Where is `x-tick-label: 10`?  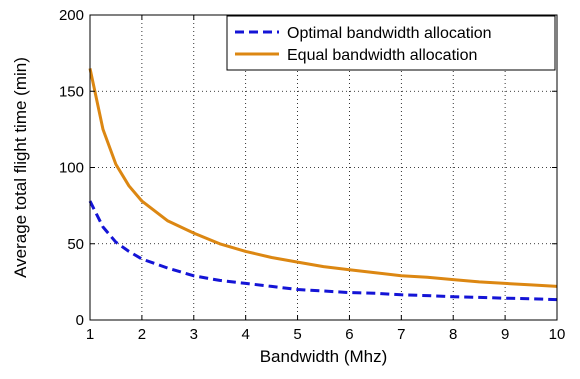
x-tick-label: 10 is located at coordinates (557, 334).